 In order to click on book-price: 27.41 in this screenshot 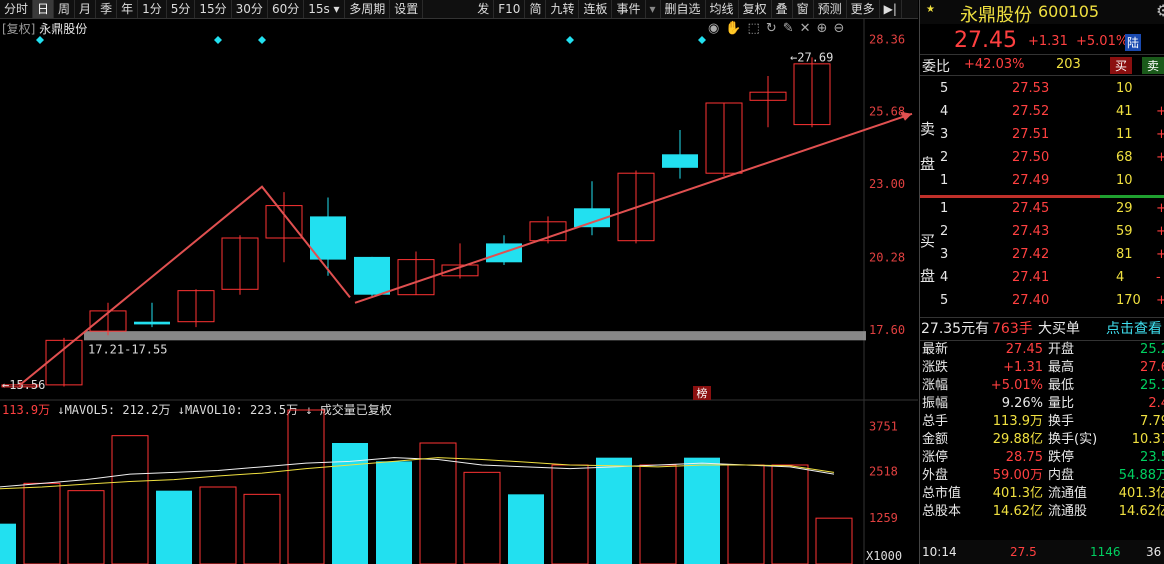, I will do `click(1031, 277)`.